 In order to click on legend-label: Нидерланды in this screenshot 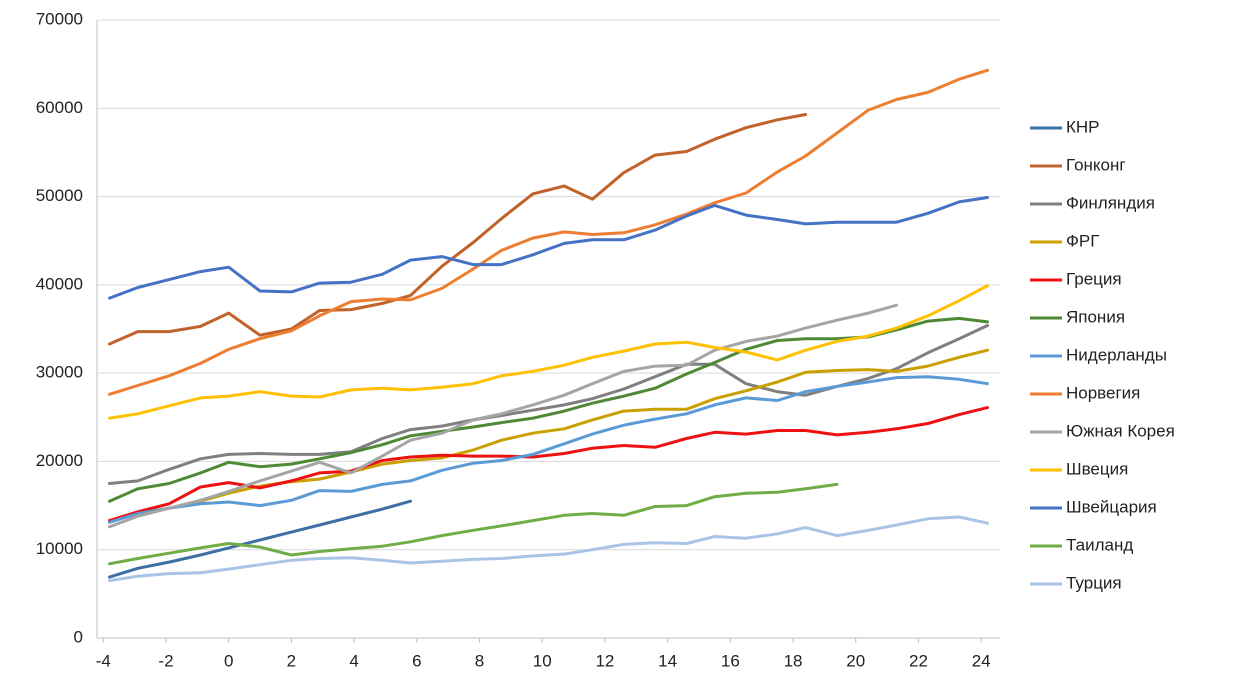, I will do `click(1116, 354)`.